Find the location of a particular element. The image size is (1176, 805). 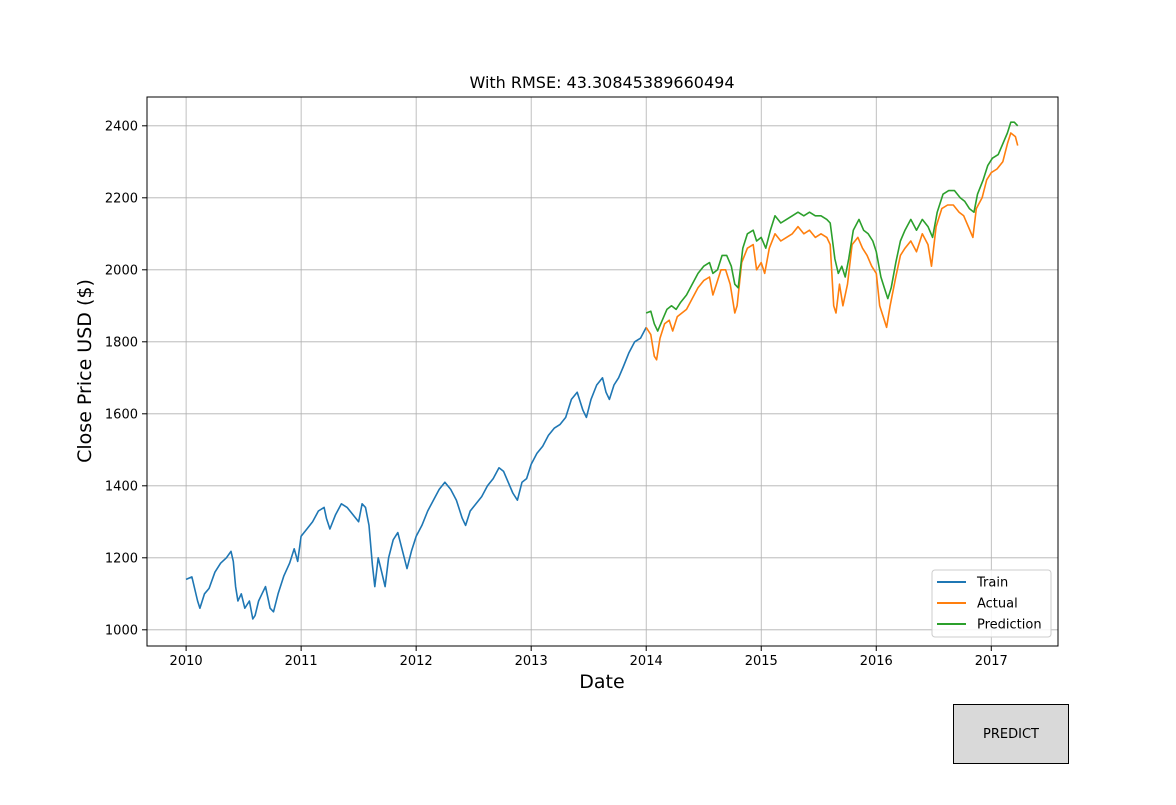

x-tick-label: 2012 is located at coordinates (416, 661).